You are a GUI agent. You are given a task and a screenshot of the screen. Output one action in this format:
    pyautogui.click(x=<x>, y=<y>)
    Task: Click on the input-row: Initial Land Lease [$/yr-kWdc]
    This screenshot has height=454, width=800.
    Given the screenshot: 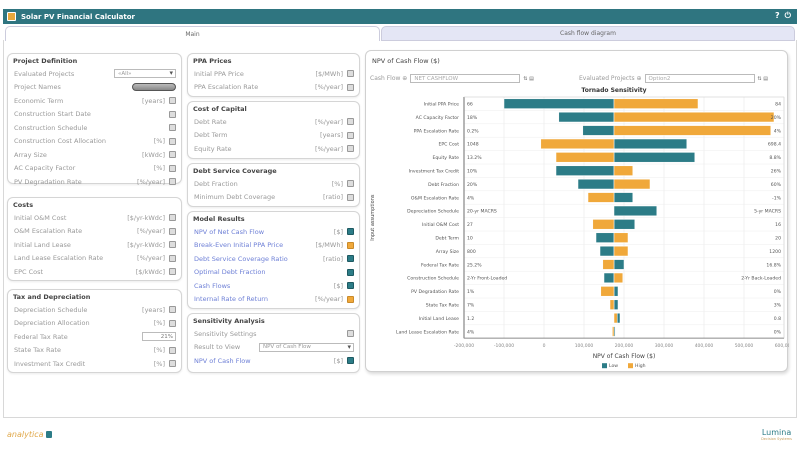 What is the action you would take?
    pyautogui.click(x=94, y=245)
    